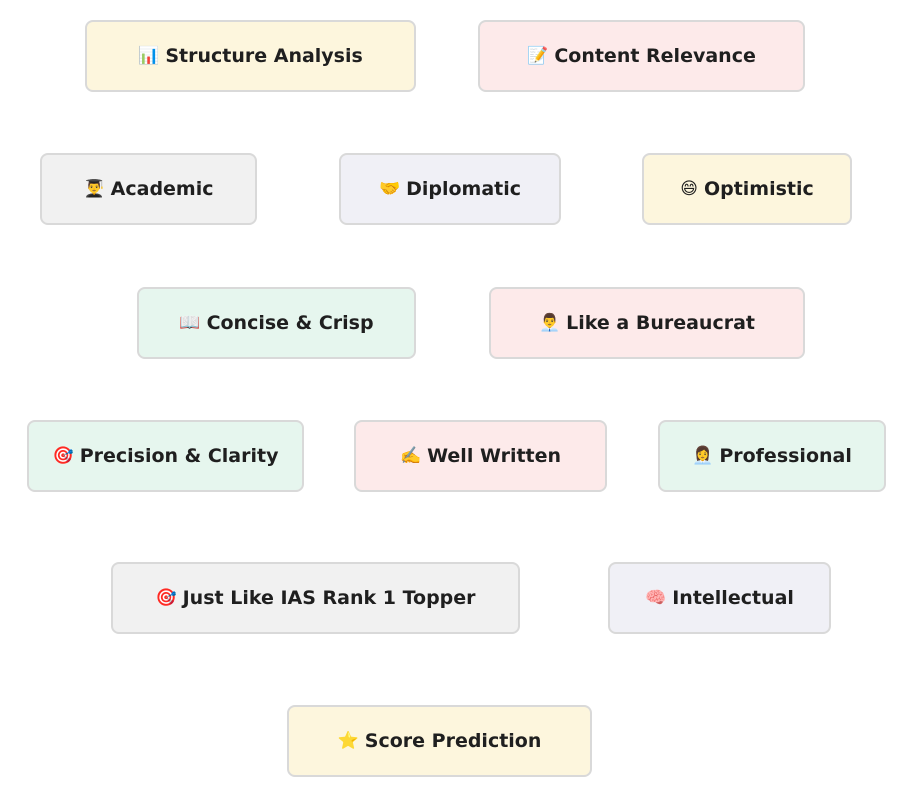 The height and width of the screenshot is (800, 900). Describe the element at coordinates (660, 323) in the screenshot. I see `chip-label: Like a Bureaucrat` at that location.